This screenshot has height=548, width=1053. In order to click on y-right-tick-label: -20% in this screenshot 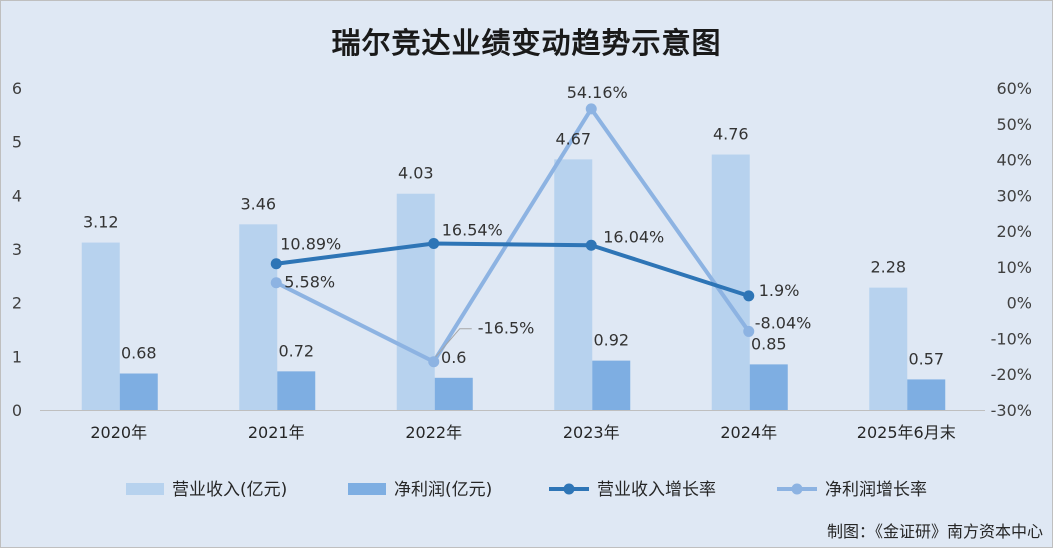, I will do `click(1011, 374)`.